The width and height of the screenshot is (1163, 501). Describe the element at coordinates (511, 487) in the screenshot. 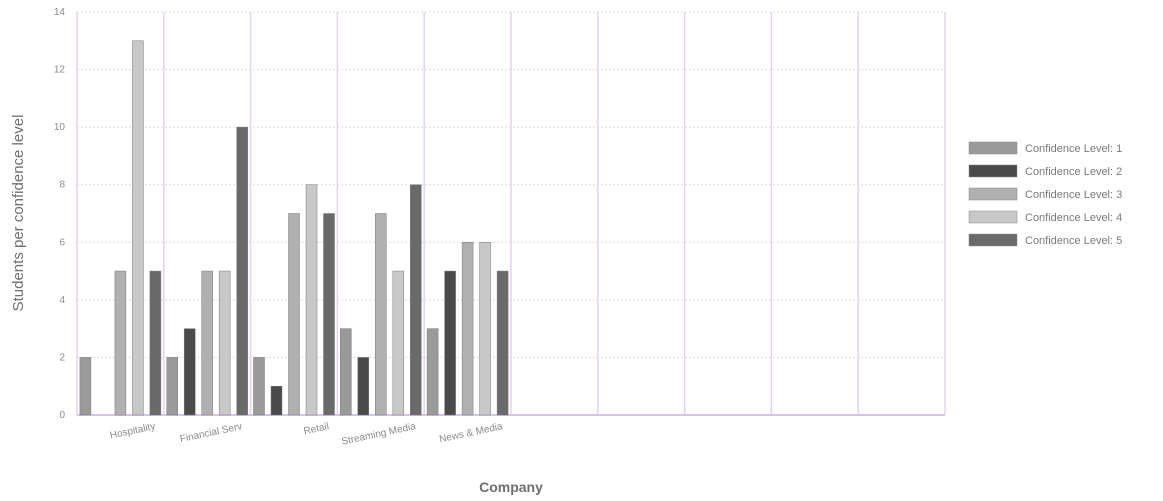

I see `x-axis-title: Company` at that location.